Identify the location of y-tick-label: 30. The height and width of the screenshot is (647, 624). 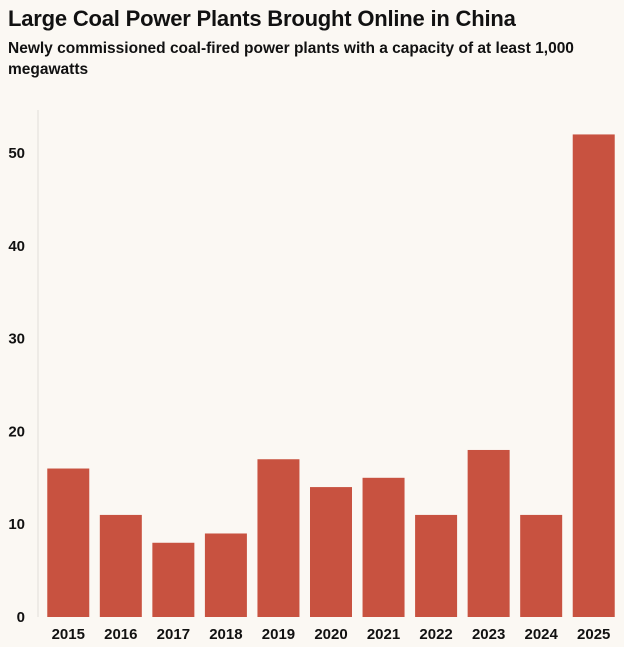
(16, 339).